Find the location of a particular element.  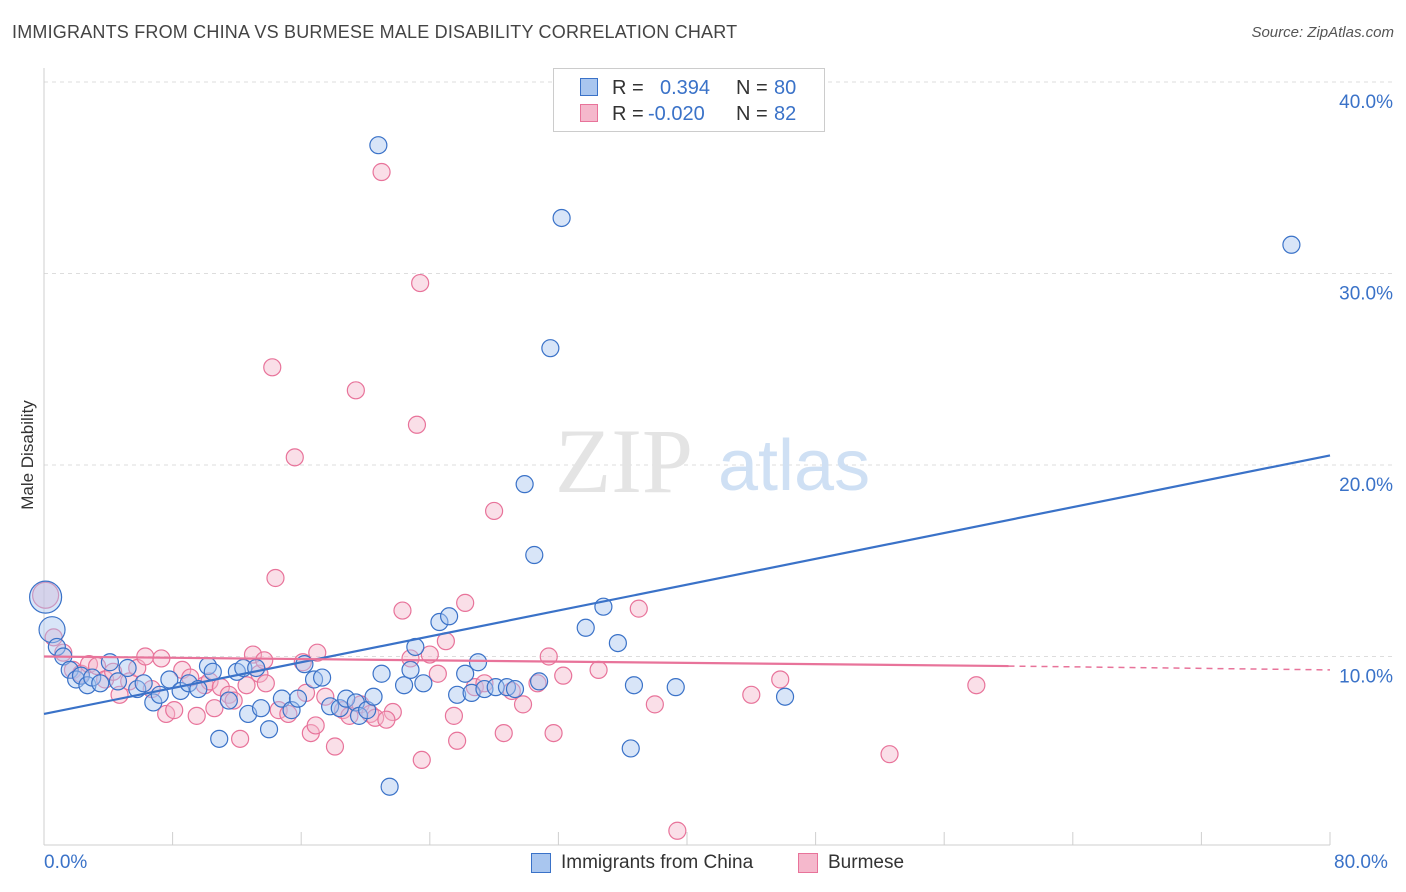

legend-row-china: R = 0.394 N = 80 is located at coordinates (689, 88).